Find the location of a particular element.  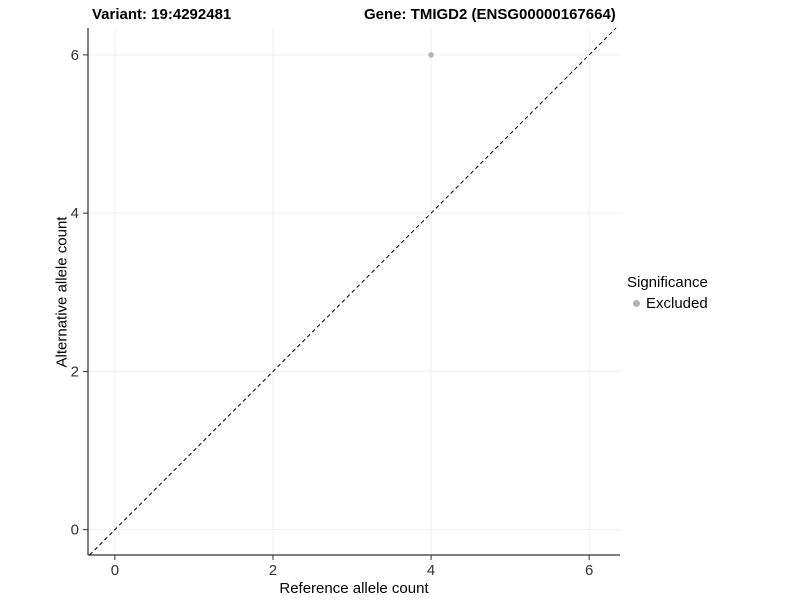

x-tick-label: 4 is located at coordinates (431, 570).